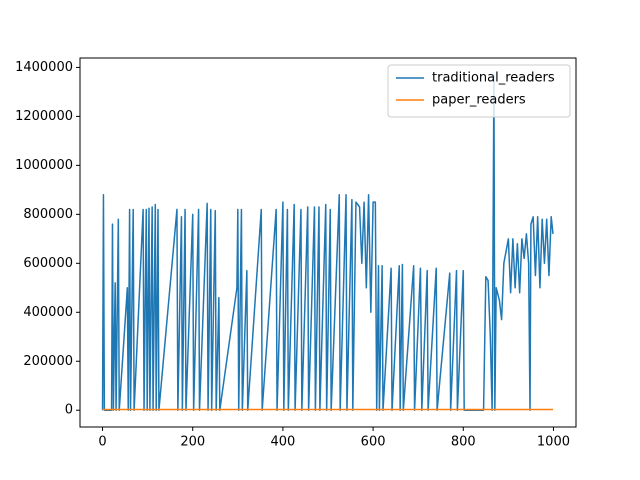  Describe the element at coordinates (463, 442) in the screenshot. I see `x-tick-label: 800` at that location.